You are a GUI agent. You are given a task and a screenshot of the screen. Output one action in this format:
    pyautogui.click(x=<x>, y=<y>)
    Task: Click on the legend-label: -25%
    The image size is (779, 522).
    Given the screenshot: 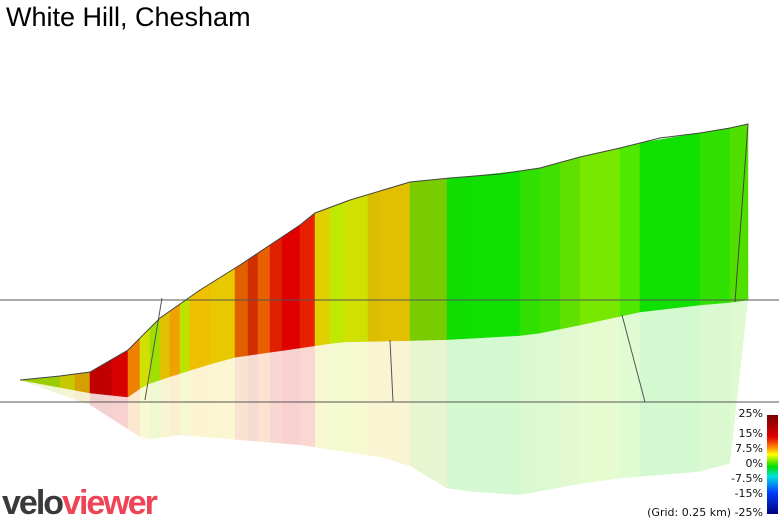 What is the action you would take?
    pyautogui.click(x=748, y=512)
    